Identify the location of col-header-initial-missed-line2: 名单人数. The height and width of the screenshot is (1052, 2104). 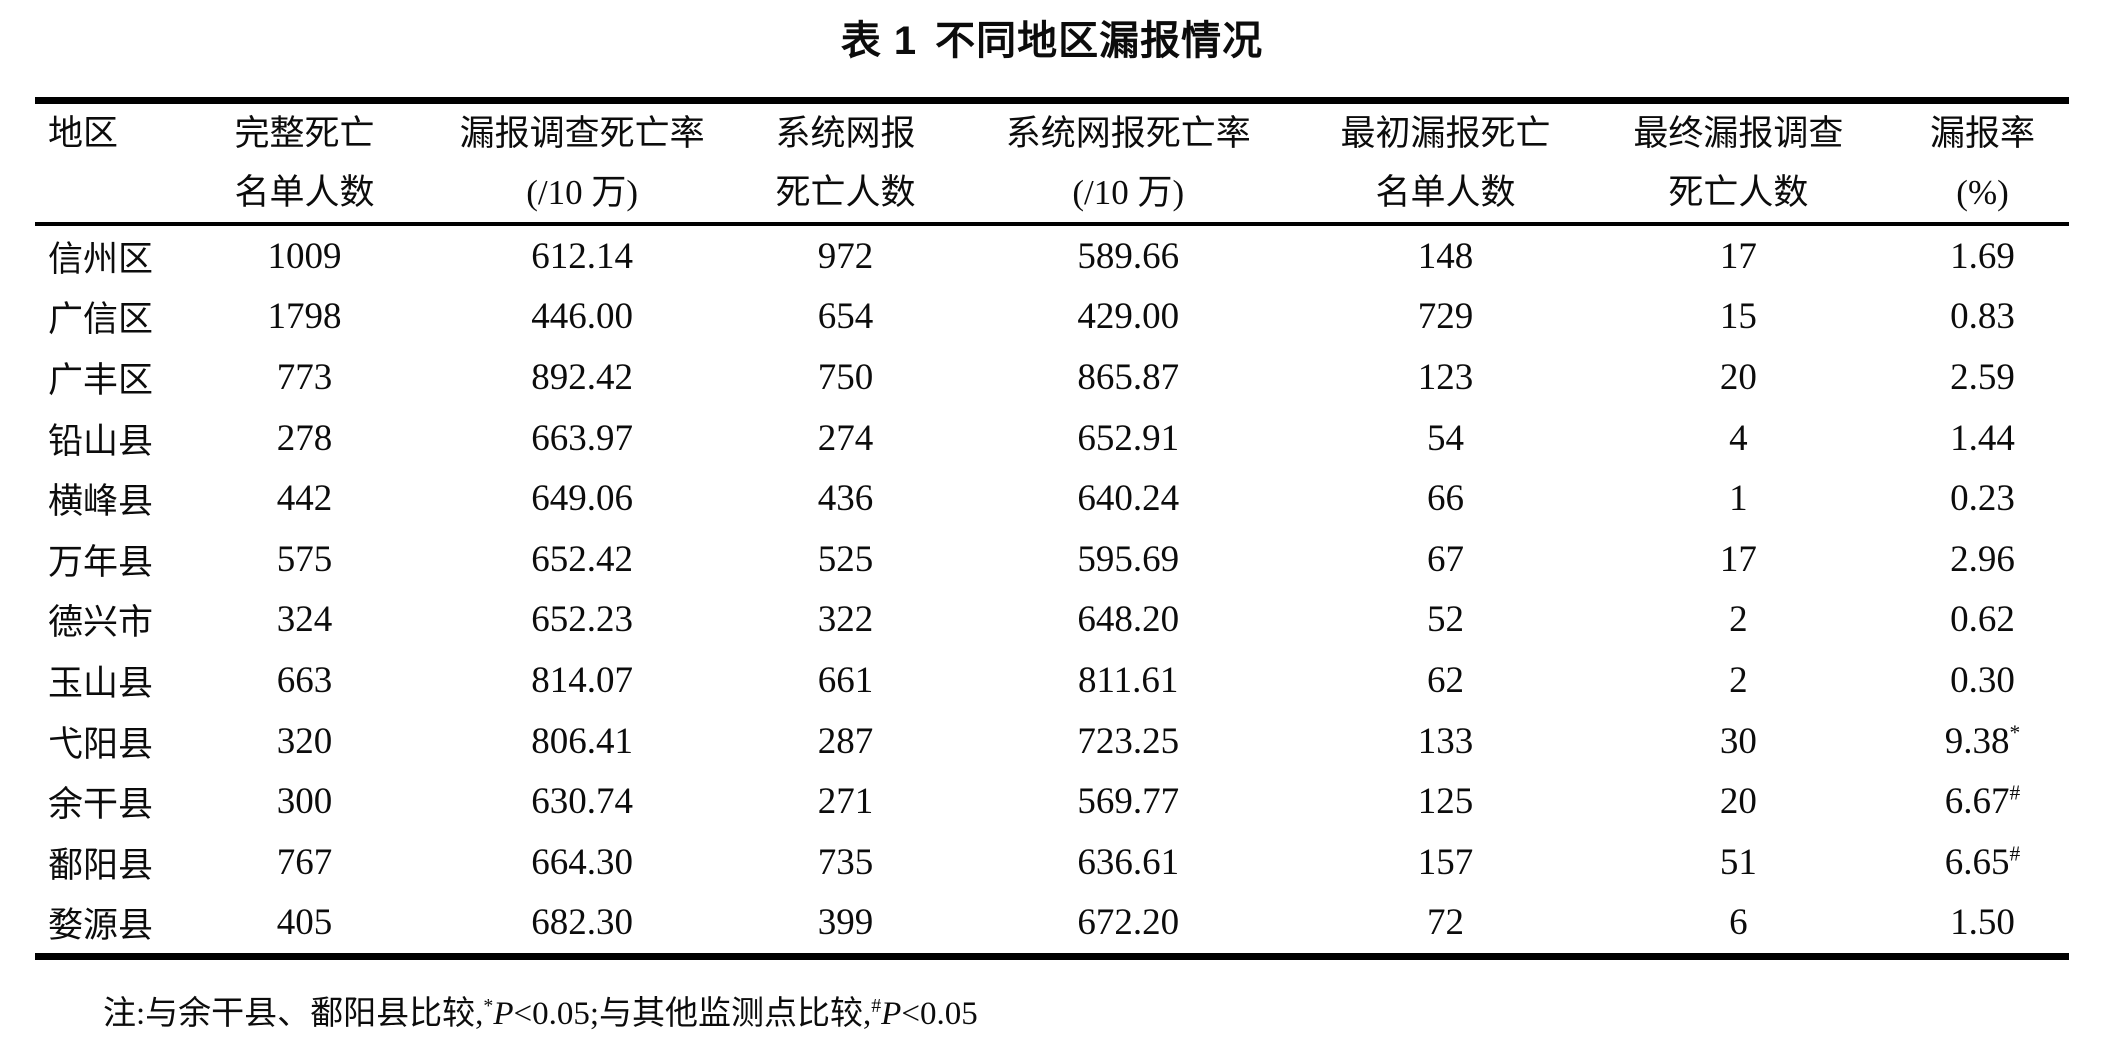
(1445, 192).